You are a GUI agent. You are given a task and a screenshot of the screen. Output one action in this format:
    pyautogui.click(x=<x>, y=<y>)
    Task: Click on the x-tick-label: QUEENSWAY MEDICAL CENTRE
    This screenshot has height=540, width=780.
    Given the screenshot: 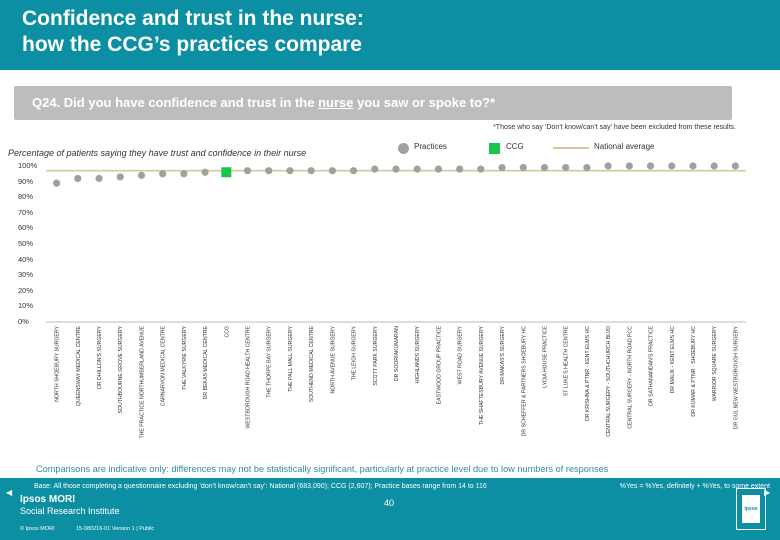 What is the action you would take?
    pyautogui.click(x=79, y=365)
    